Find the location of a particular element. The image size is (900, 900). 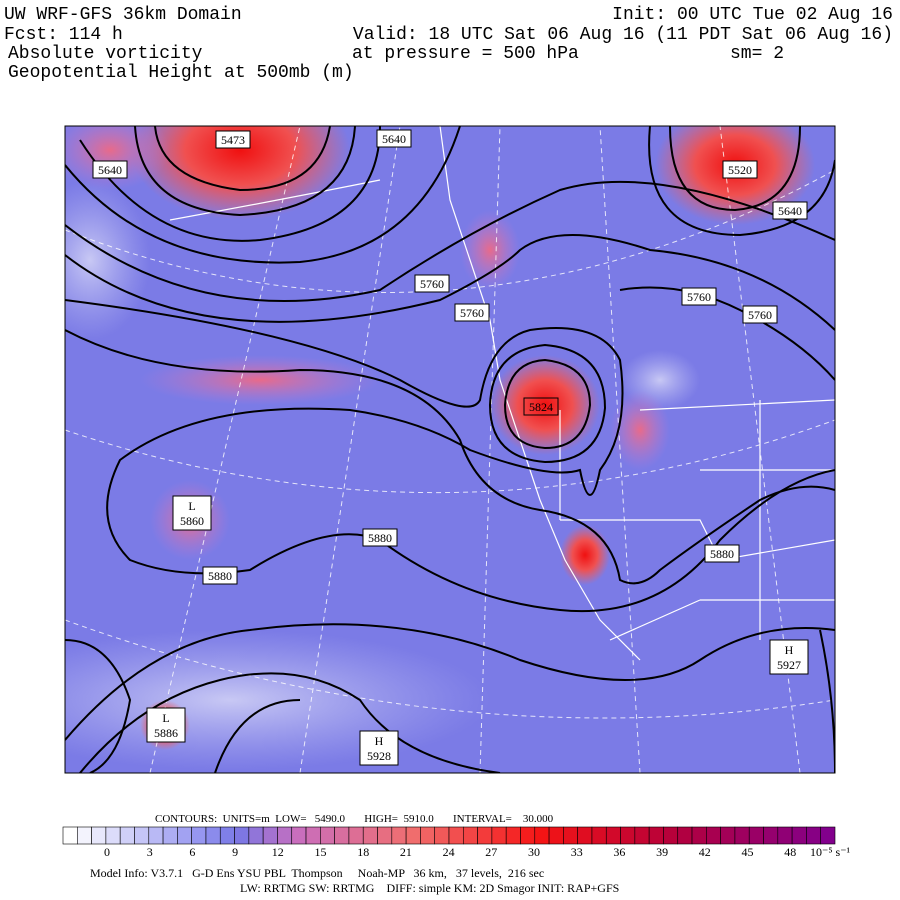

colorbar-tick-label: 33 is located at coordinates (577, 852).